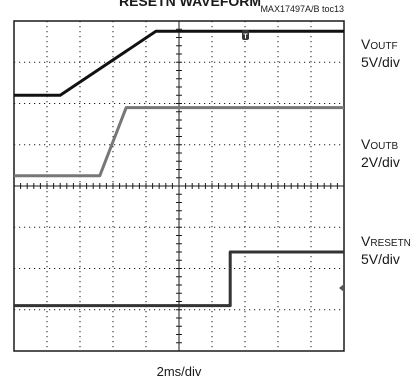  Describe the element at coordinates (380, 62) in the screenshot. I see `channel-scale-outf: 5V/div` at that location.